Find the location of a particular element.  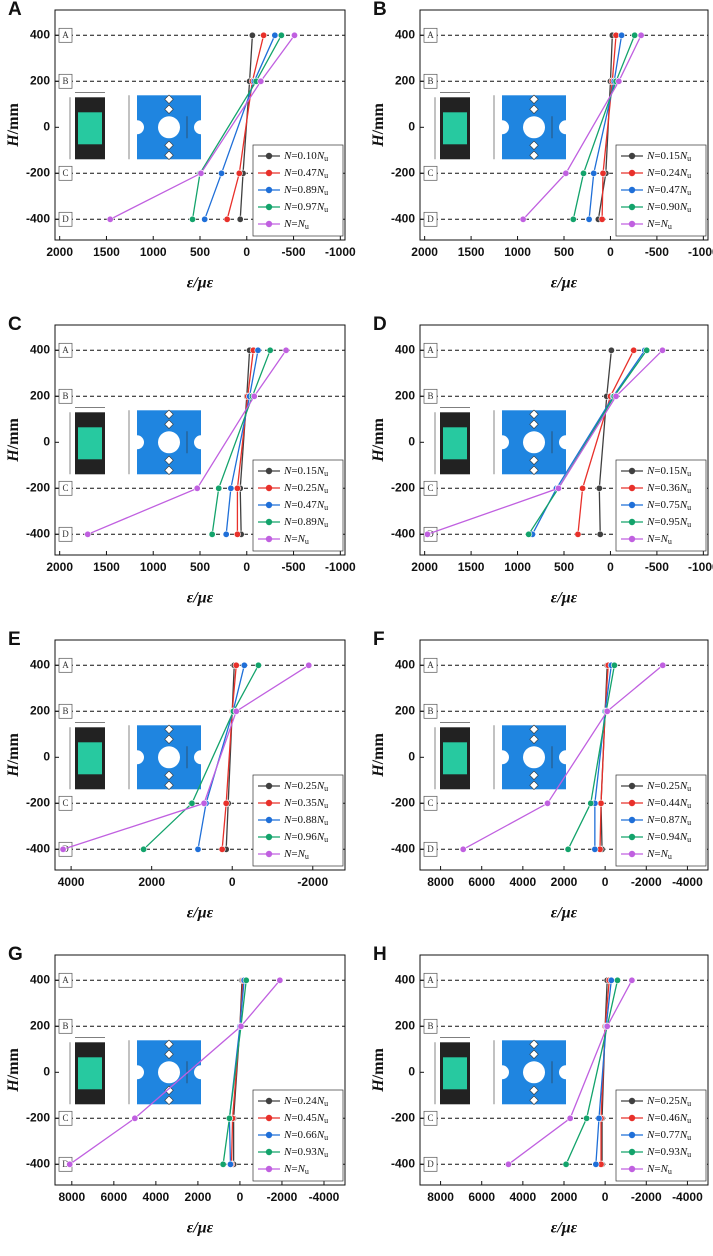

legend-label: N=0.66Nu is located at coordinates (305, 1135).